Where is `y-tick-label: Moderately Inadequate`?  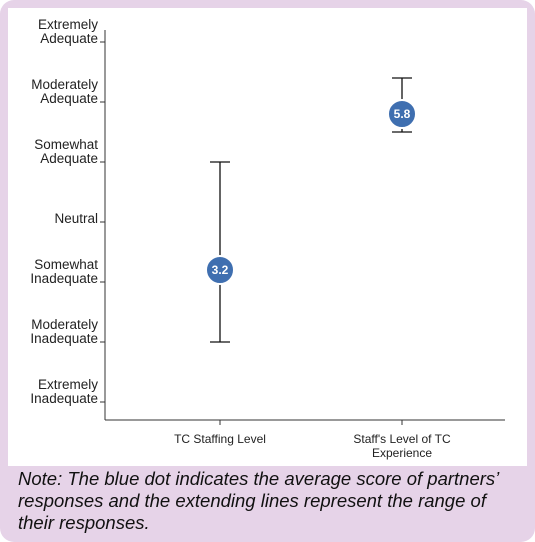
y-tick-label: Moderately Inadequate is located at coordinates (64, 331).